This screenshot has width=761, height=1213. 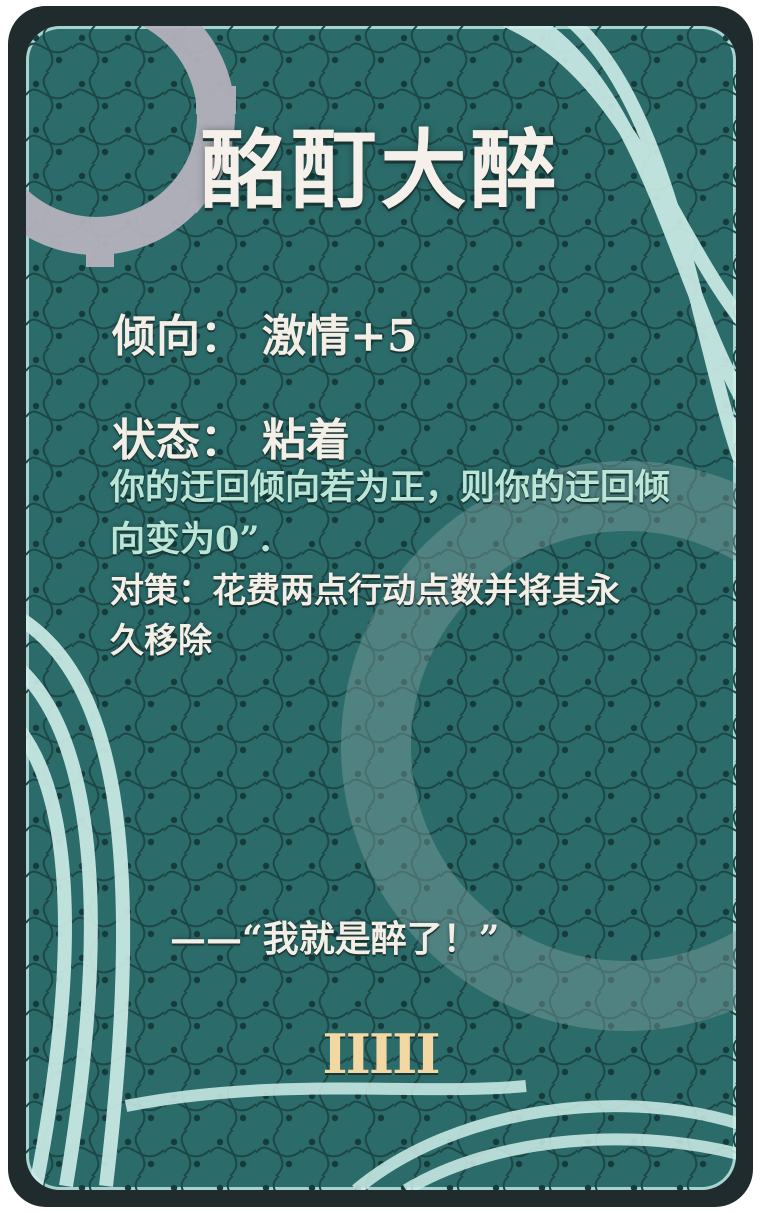 What do you see at coordinates (335, 939) in the screenshot?
I see `flavor-quote: ——“我就是醉了！”` at bounding box center [335, 939].